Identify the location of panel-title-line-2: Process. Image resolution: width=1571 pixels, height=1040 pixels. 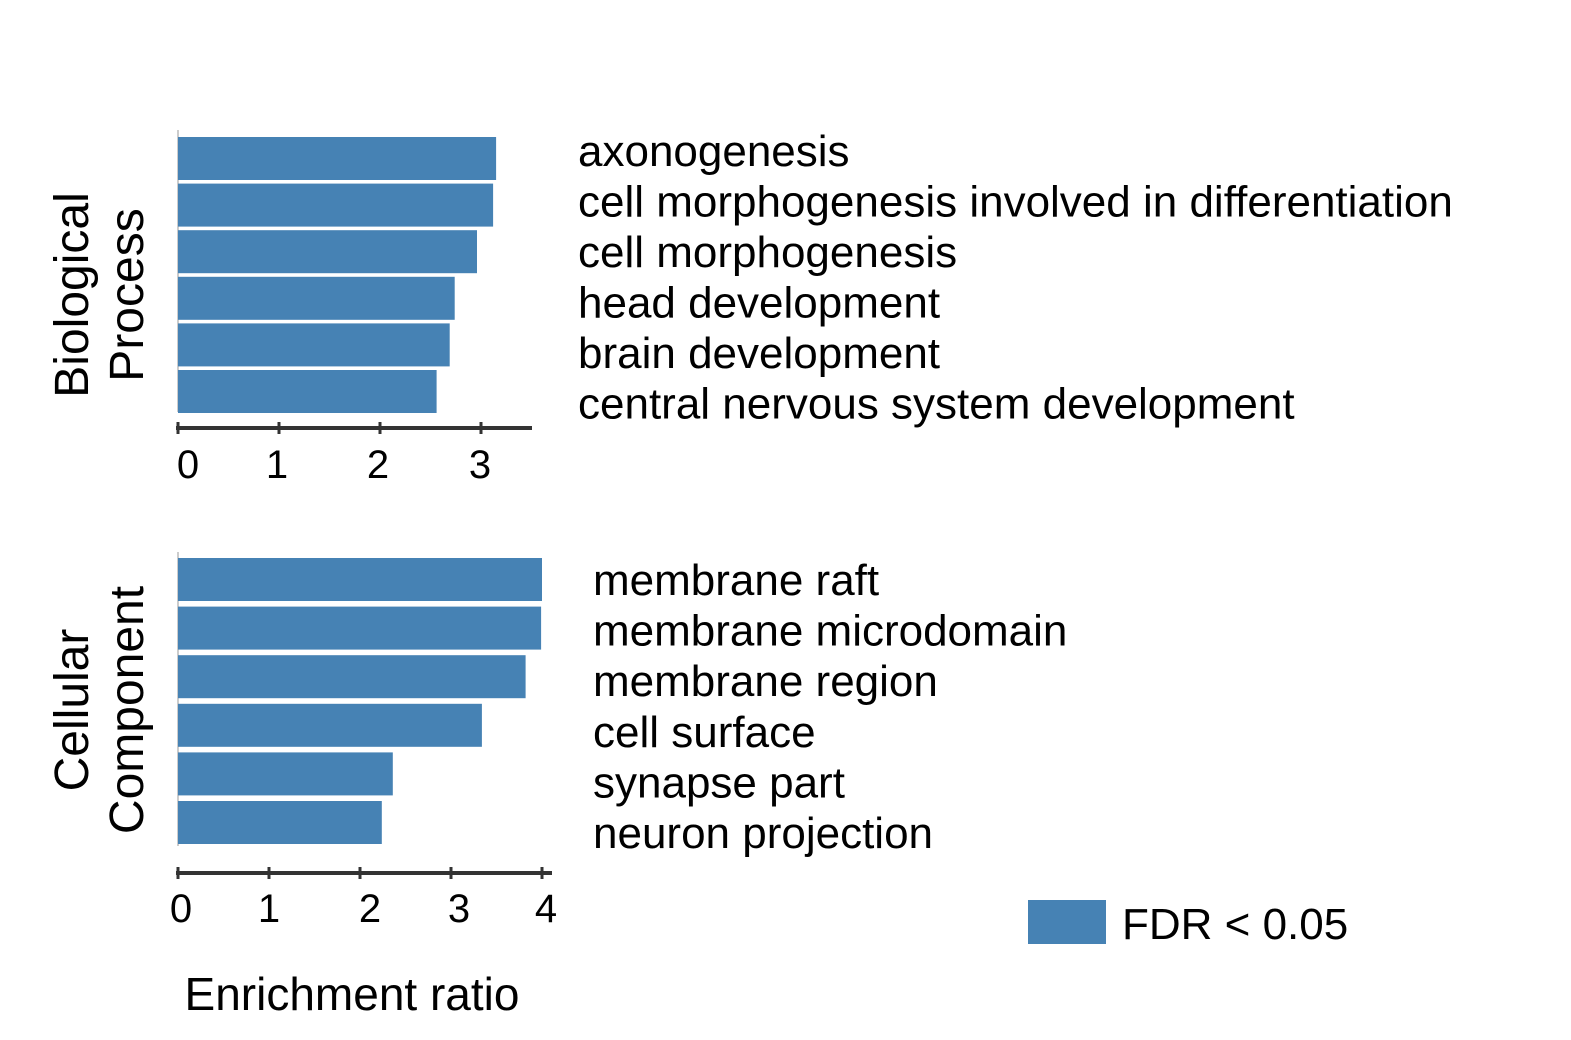
(127, 294).